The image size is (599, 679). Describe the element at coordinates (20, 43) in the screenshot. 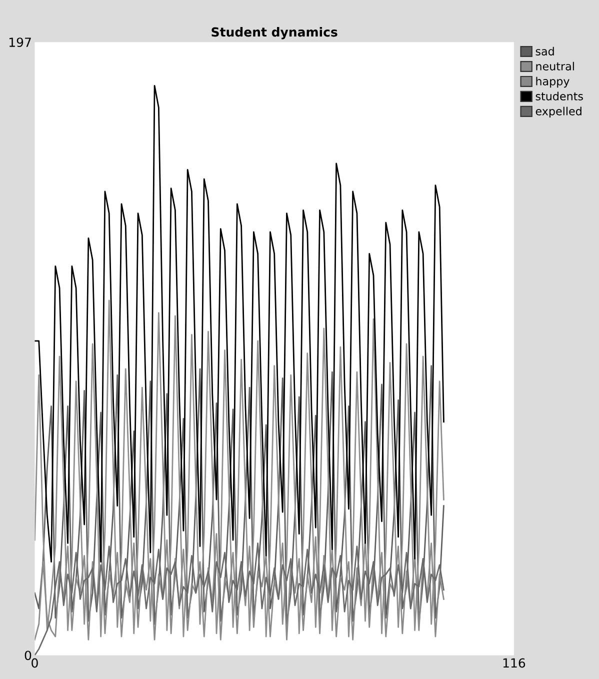

I see `y-tick-label: 197` at that location.